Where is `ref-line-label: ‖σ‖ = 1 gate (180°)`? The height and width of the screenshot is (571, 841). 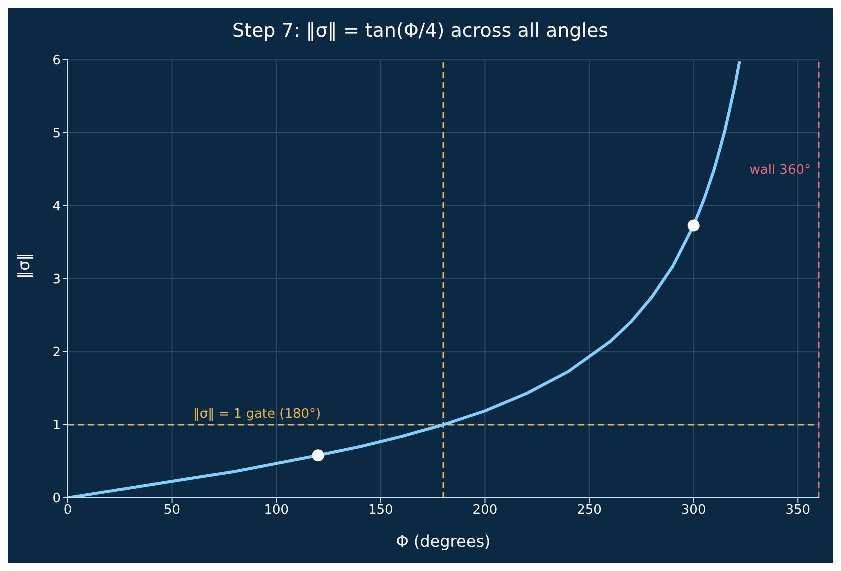 ref-line-label: ‖σ‖ = 1 gate (180°) is located at coordinates (257, 414).